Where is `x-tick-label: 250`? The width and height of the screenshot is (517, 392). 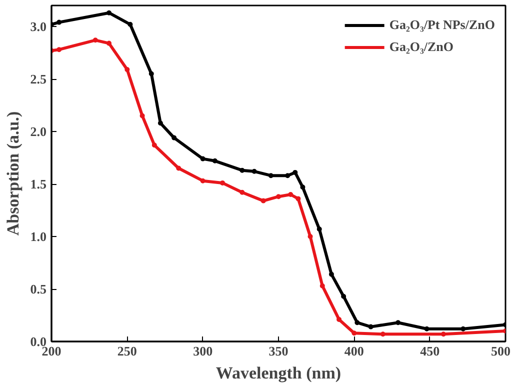 x-tick-label: 250 is located at coordinates (127, 351).